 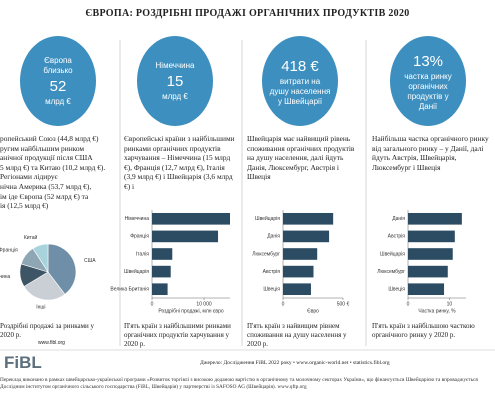 What do you see at coordinates (428, 96) in the screenshot?
I see `badge-line: продуктів у` at bounding box center [428, 96].